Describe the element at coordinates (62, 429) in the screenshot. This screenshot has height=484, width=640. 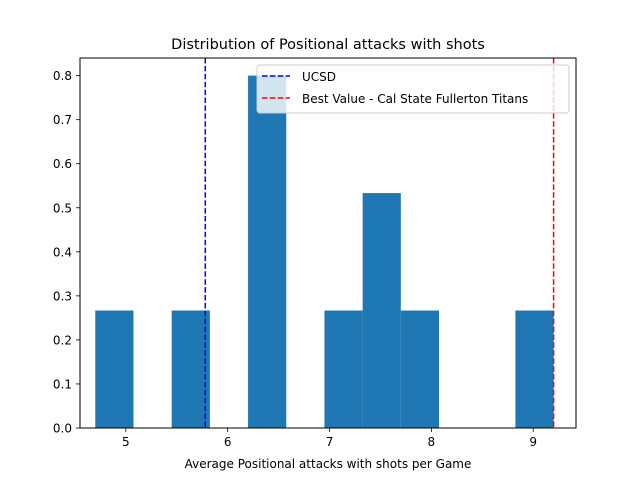
I see `y-tick-label: 0.0` at that location.